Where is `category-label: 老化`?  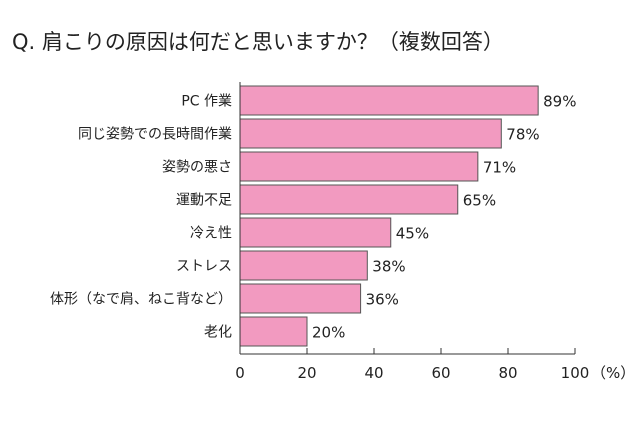
category-label: 老化 is located at coordinates (218, 333).